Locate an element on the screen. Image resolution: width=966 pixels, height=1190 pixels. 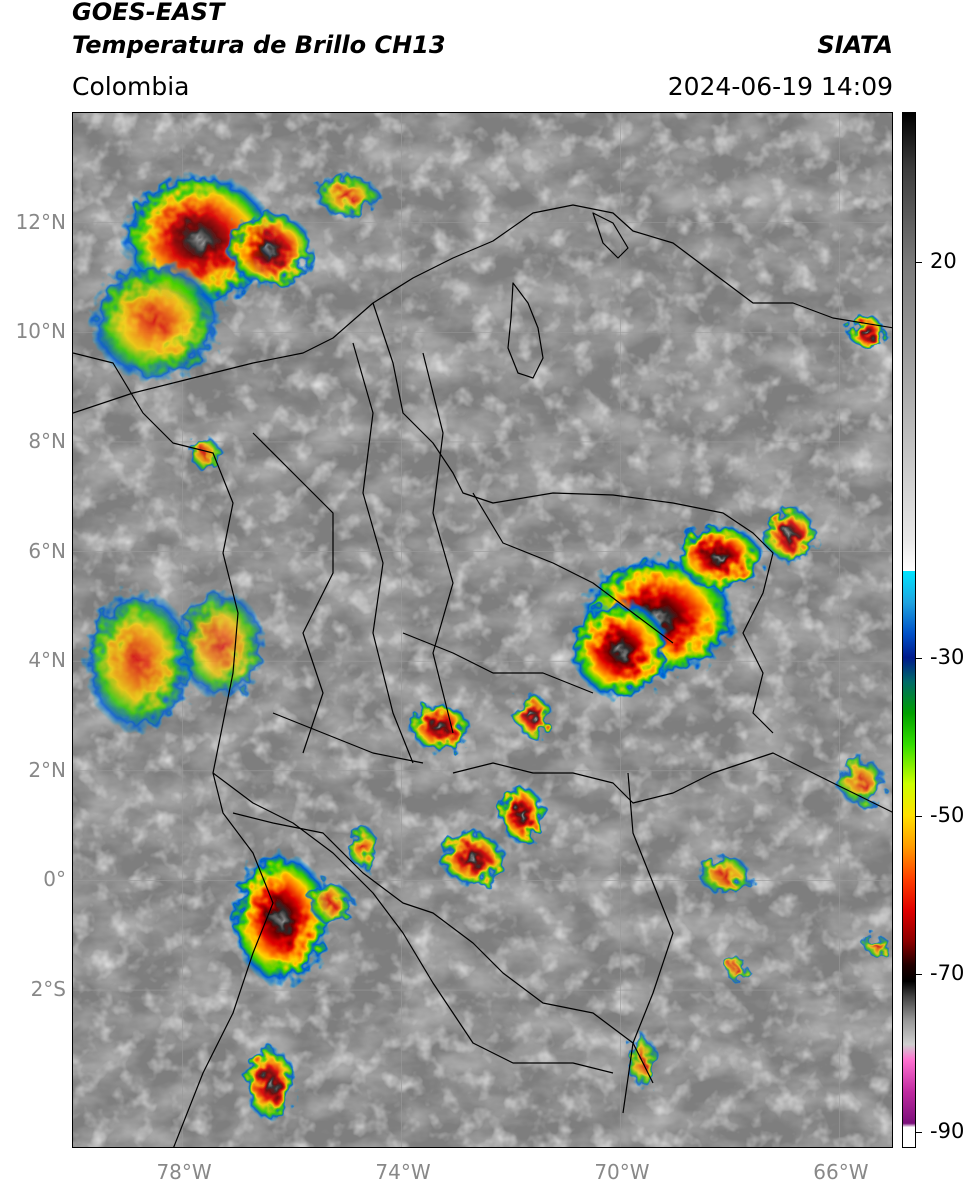
colorbar-tick-label: -30 is located at coordinates (947, 656).